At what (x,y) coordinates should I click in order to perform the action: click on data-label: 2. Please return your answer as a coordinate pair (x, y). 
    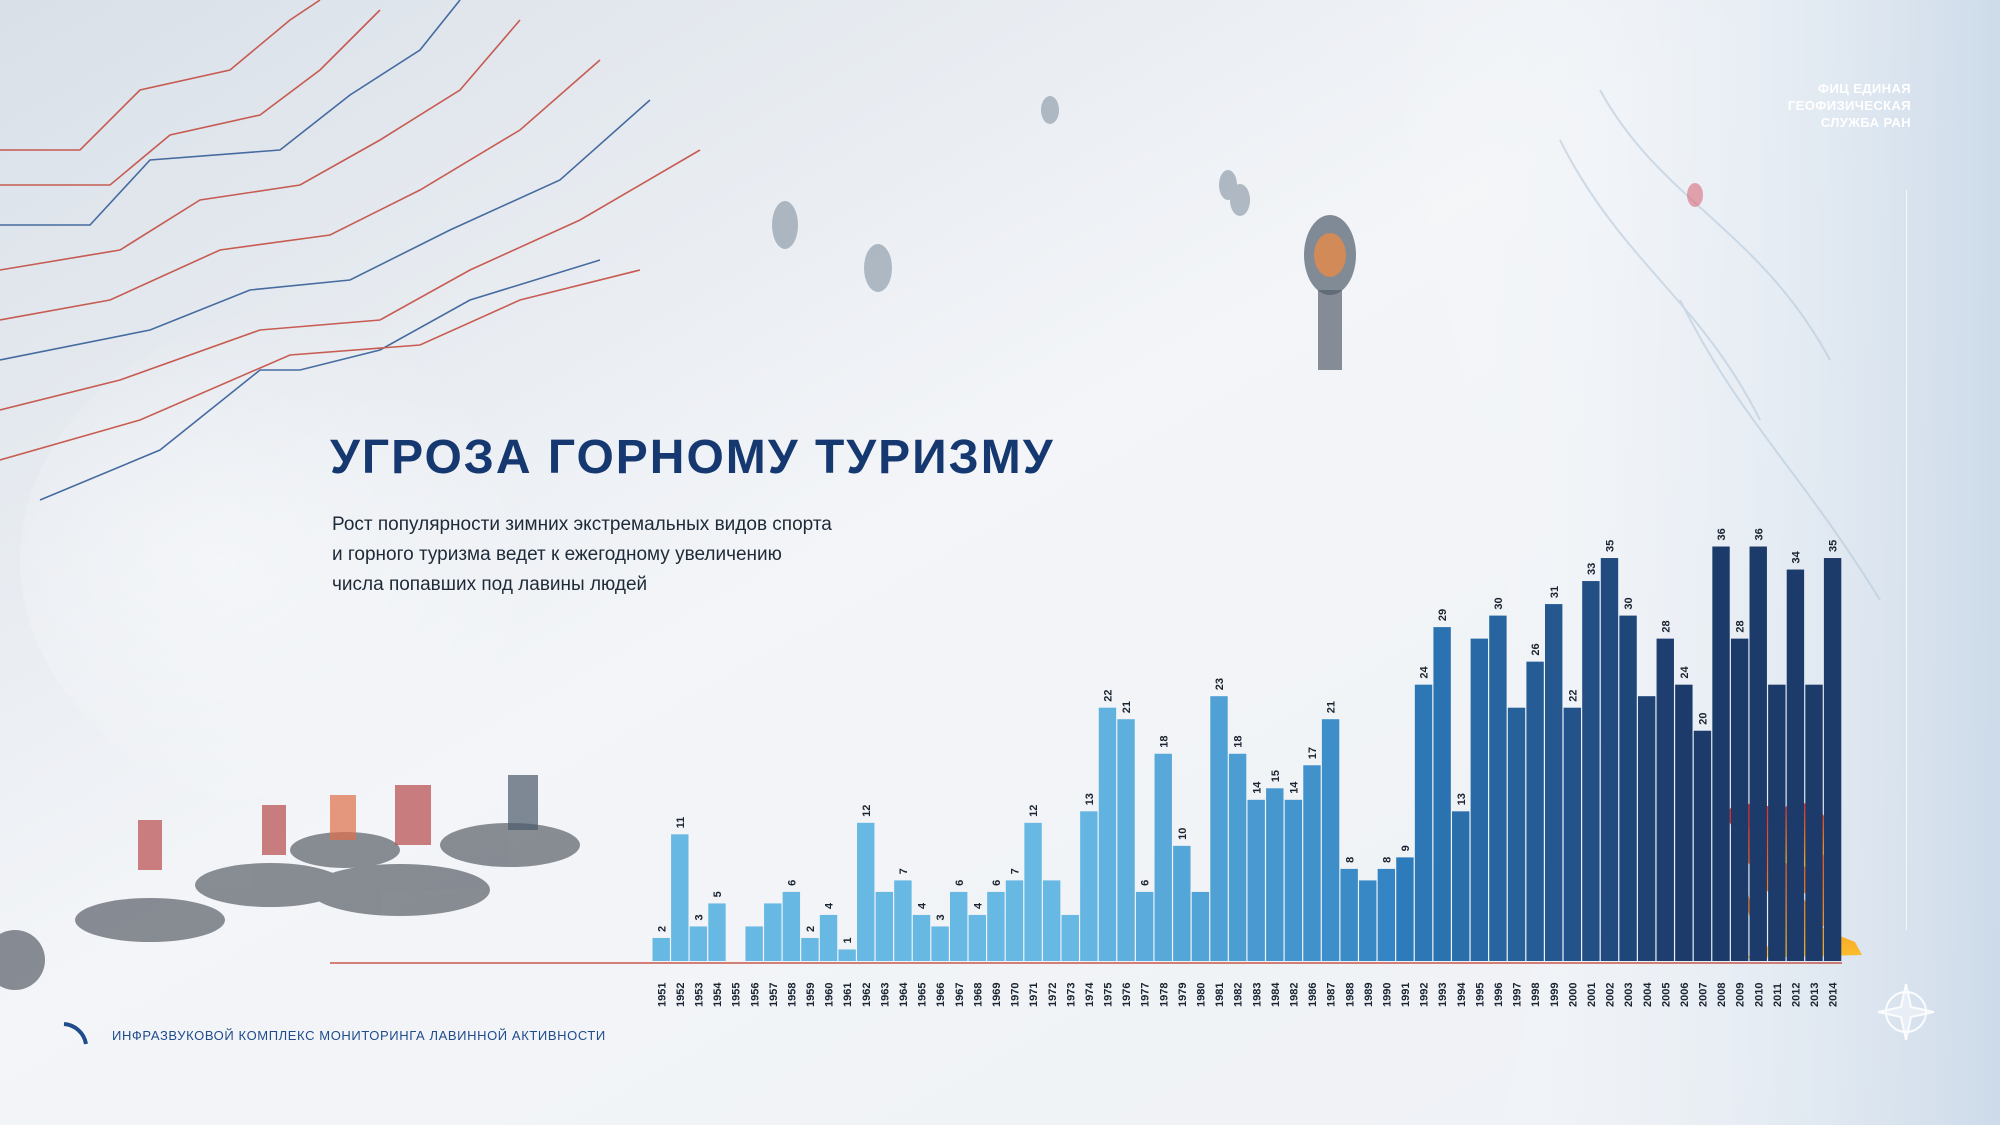
    Looking at the image, I should click on (811, 929).